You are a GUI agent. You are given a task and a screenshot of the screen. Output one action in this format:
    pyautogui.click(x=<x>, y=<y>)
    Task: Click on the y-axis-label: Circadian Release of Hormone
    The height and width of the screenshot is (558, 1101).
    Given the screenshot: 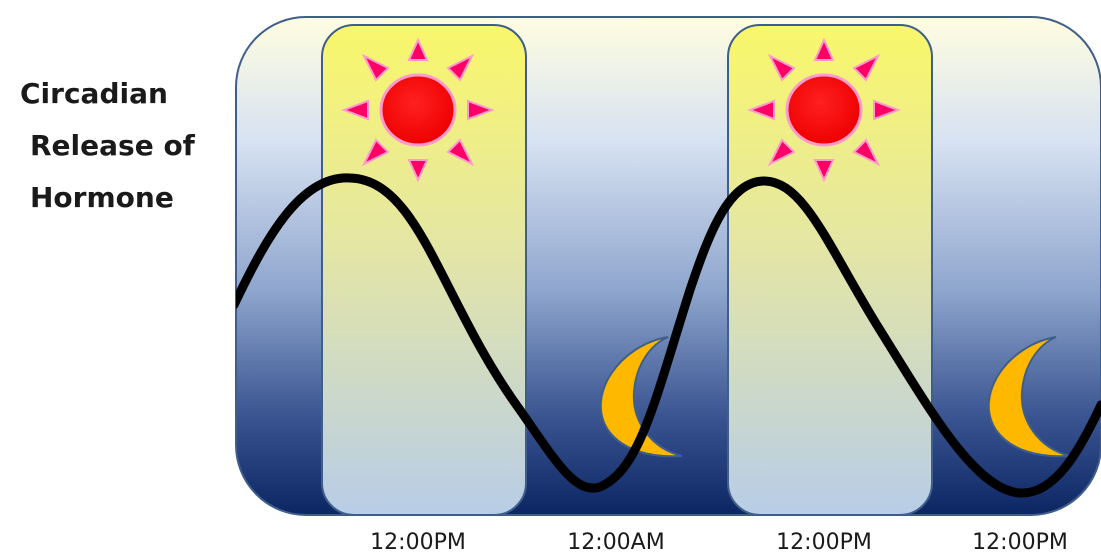 What is the action you would take?
    pyautogui.click(x=120, y=146)
    